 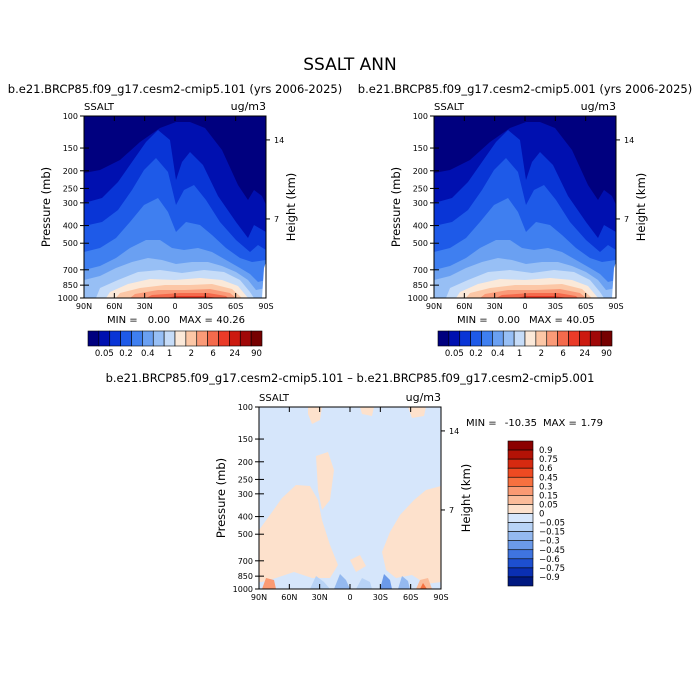 I want to click on panel-diff-xtick-label: 60S, so click(x=410, y=597).